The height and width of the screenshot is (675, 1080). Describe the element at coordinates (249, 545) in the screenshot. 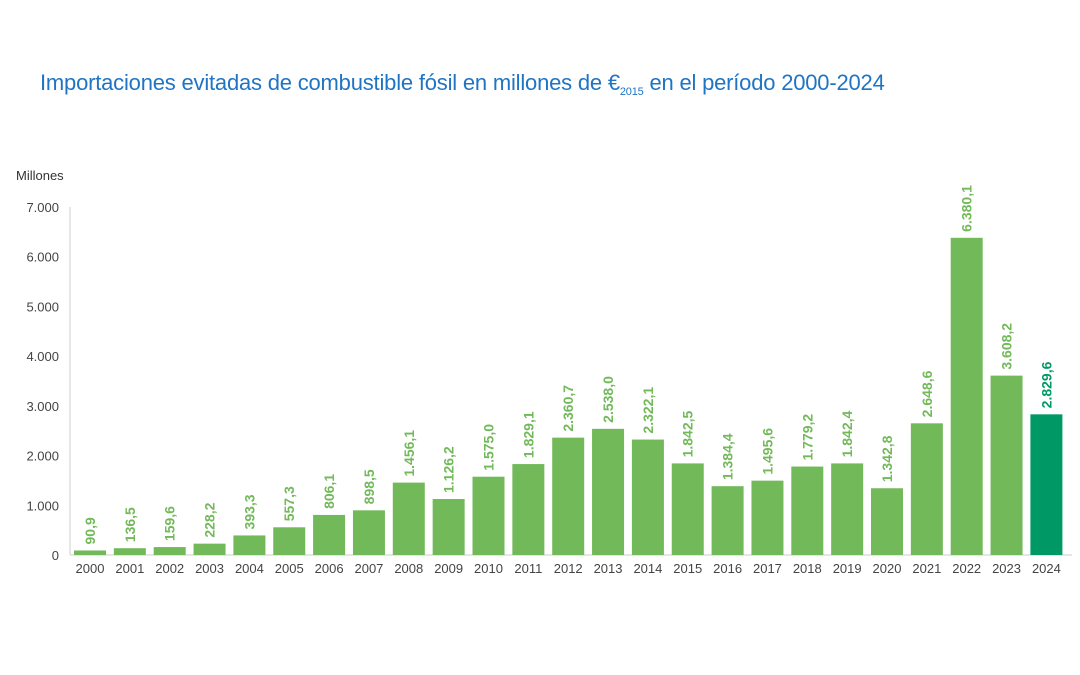

I see `bar-2004` at that location.